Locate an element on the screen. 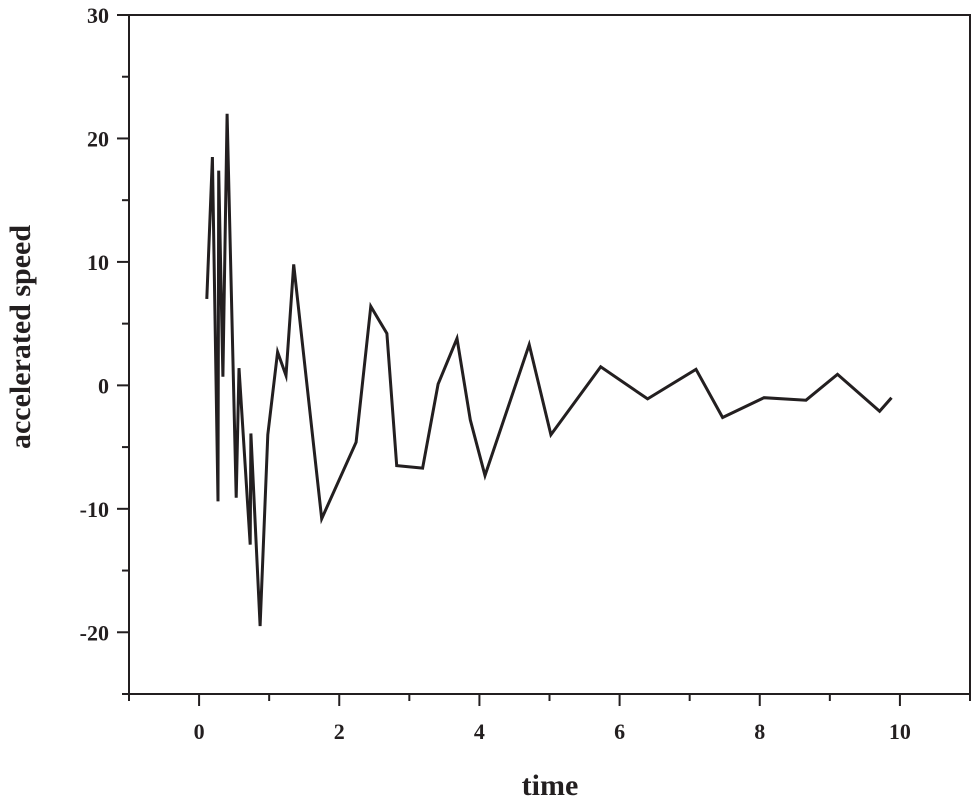 The width and height of the screenshot is (972, 807). y-tick-label: 20 is located at coordinates (98, 138).